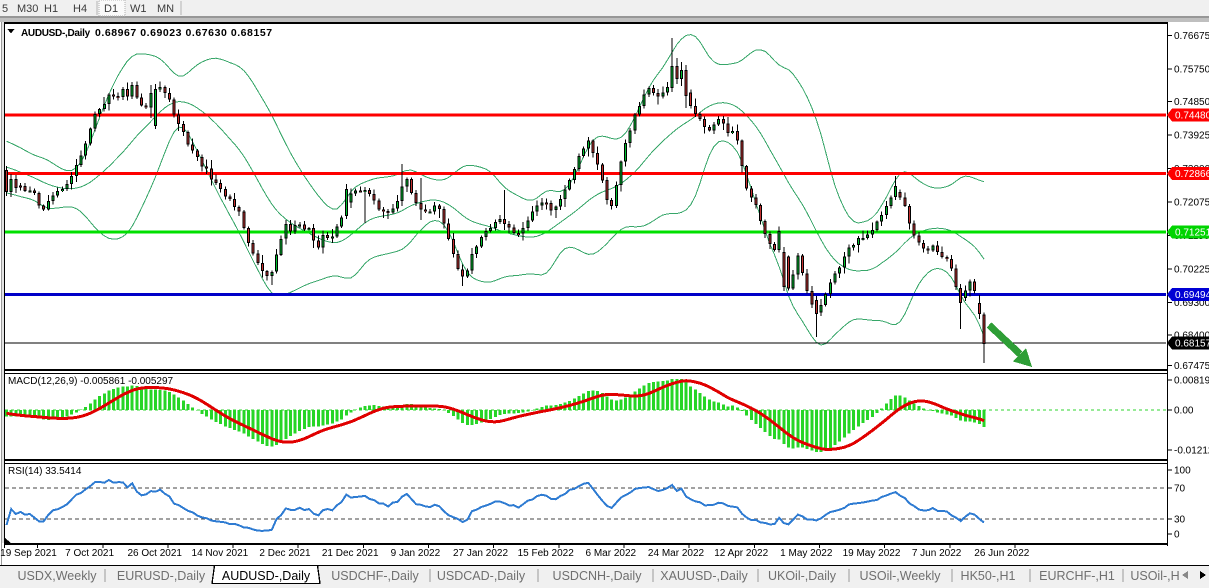 Image resolution: width=1209 pixels, height=588 pixels. What do you see at coordinates (900, 576) in the screenshot?
I see `svg-text: USOil-,Weekly` at bounding box center [900, 576].